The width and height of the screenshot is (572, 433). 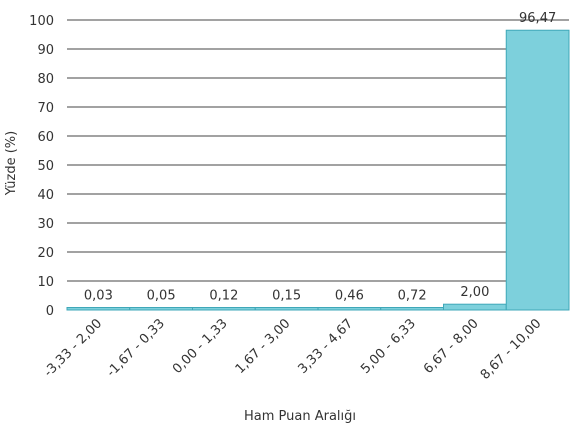 I want to click on y-tick-label: 100, so click(x=41, y=21).